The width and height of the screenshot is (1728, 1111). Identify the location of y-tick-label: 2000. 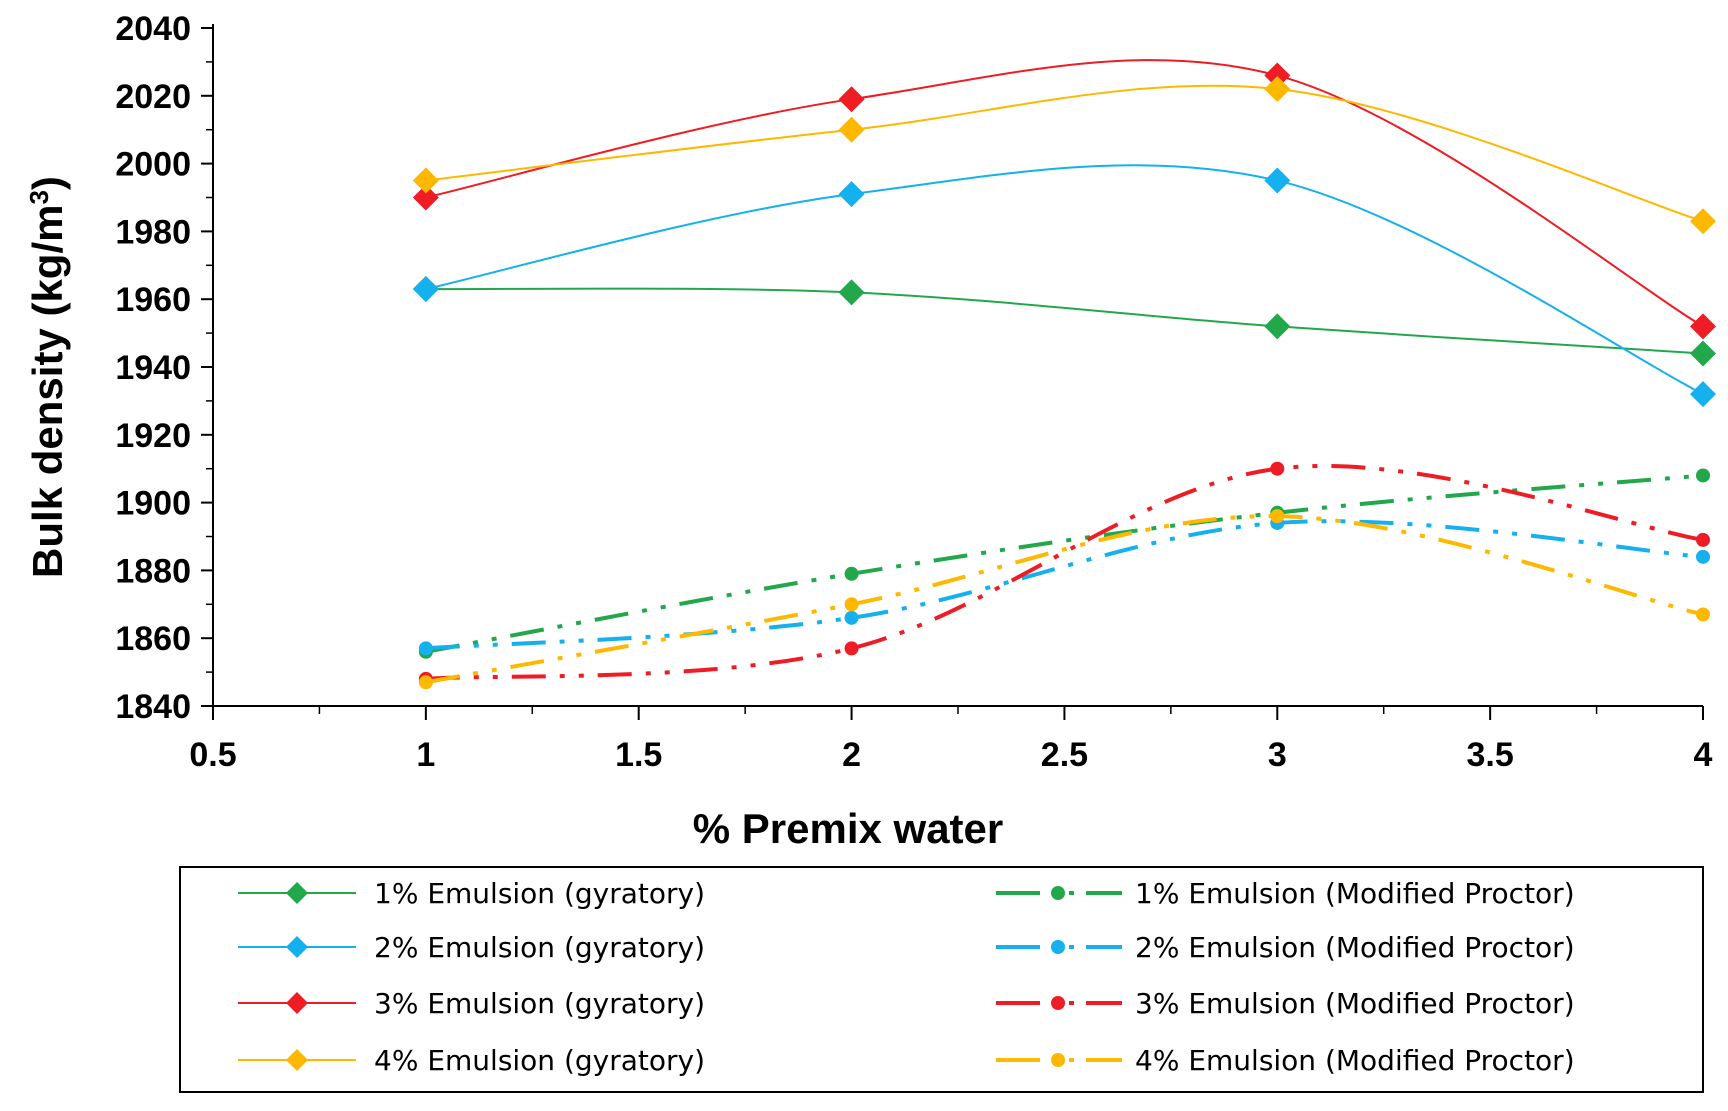
(153, 165).